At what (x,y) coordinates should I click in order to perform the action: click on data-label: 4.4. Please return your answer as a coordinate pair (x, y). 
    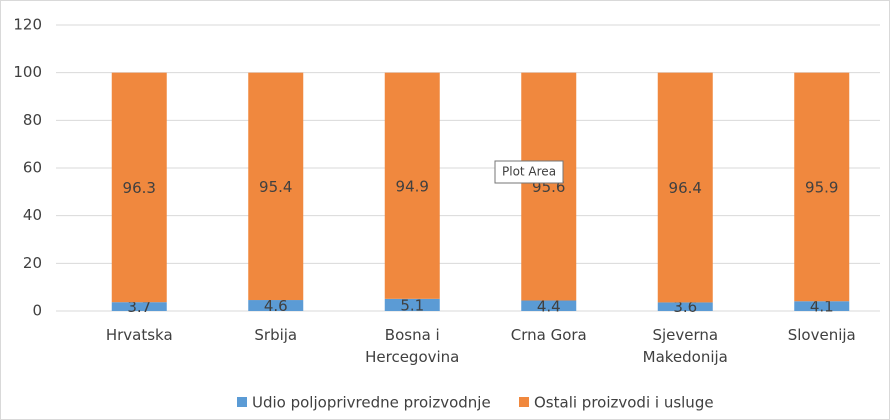
    Looking at the image, I should click on (549, 306).